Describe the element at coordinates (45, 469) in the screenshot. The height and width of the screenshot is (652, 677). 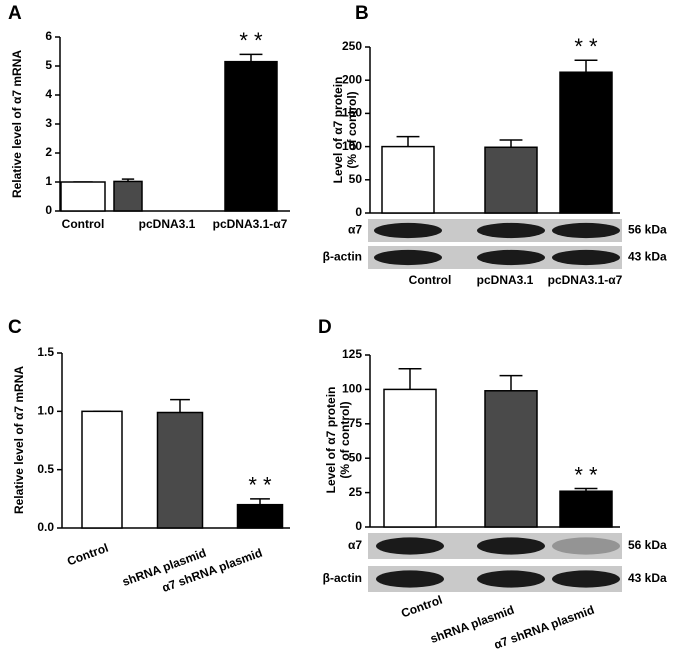
I see `y-tick-label: 0.5` at that location.